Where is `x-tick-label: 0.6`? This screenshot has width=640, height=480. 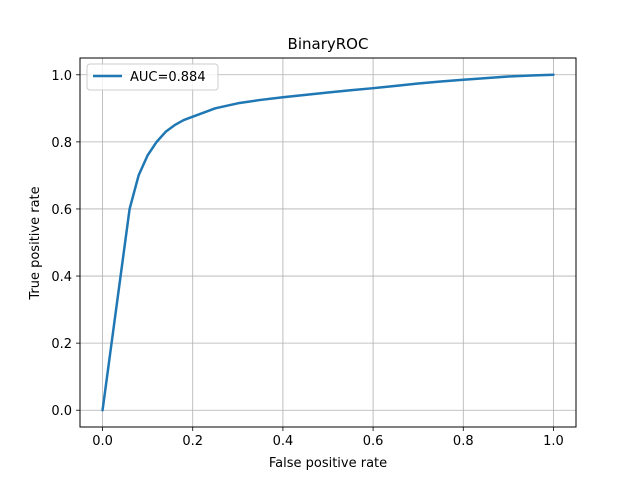 x-tick-label: 0.6 is located at coordinates (373, 441).